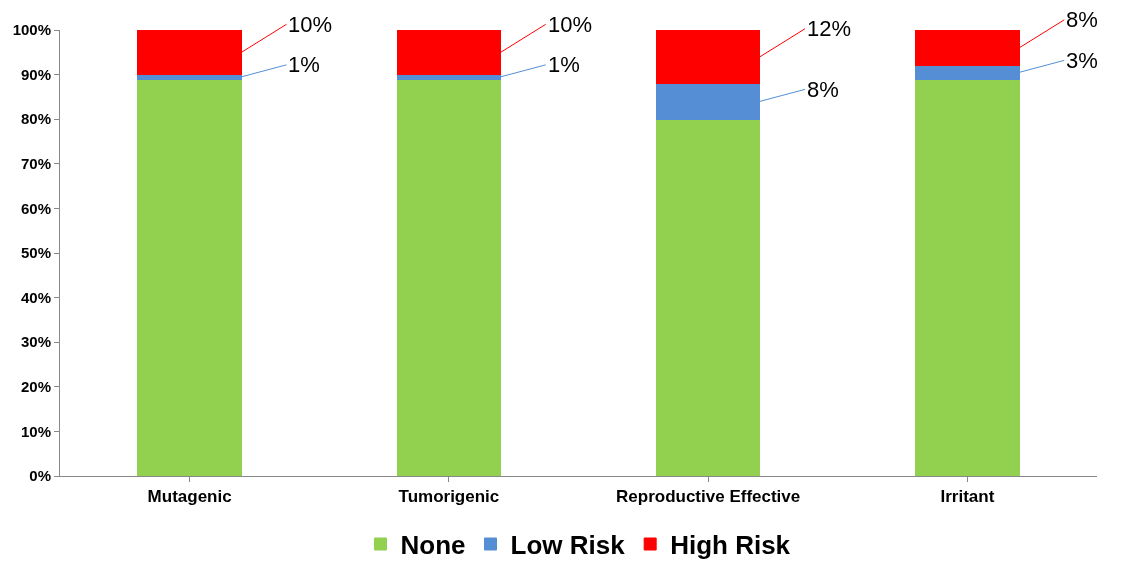  Describe the element at coordinates (967, 497) in the screenshot. I see `x-tick-label: Irritant` at that location.